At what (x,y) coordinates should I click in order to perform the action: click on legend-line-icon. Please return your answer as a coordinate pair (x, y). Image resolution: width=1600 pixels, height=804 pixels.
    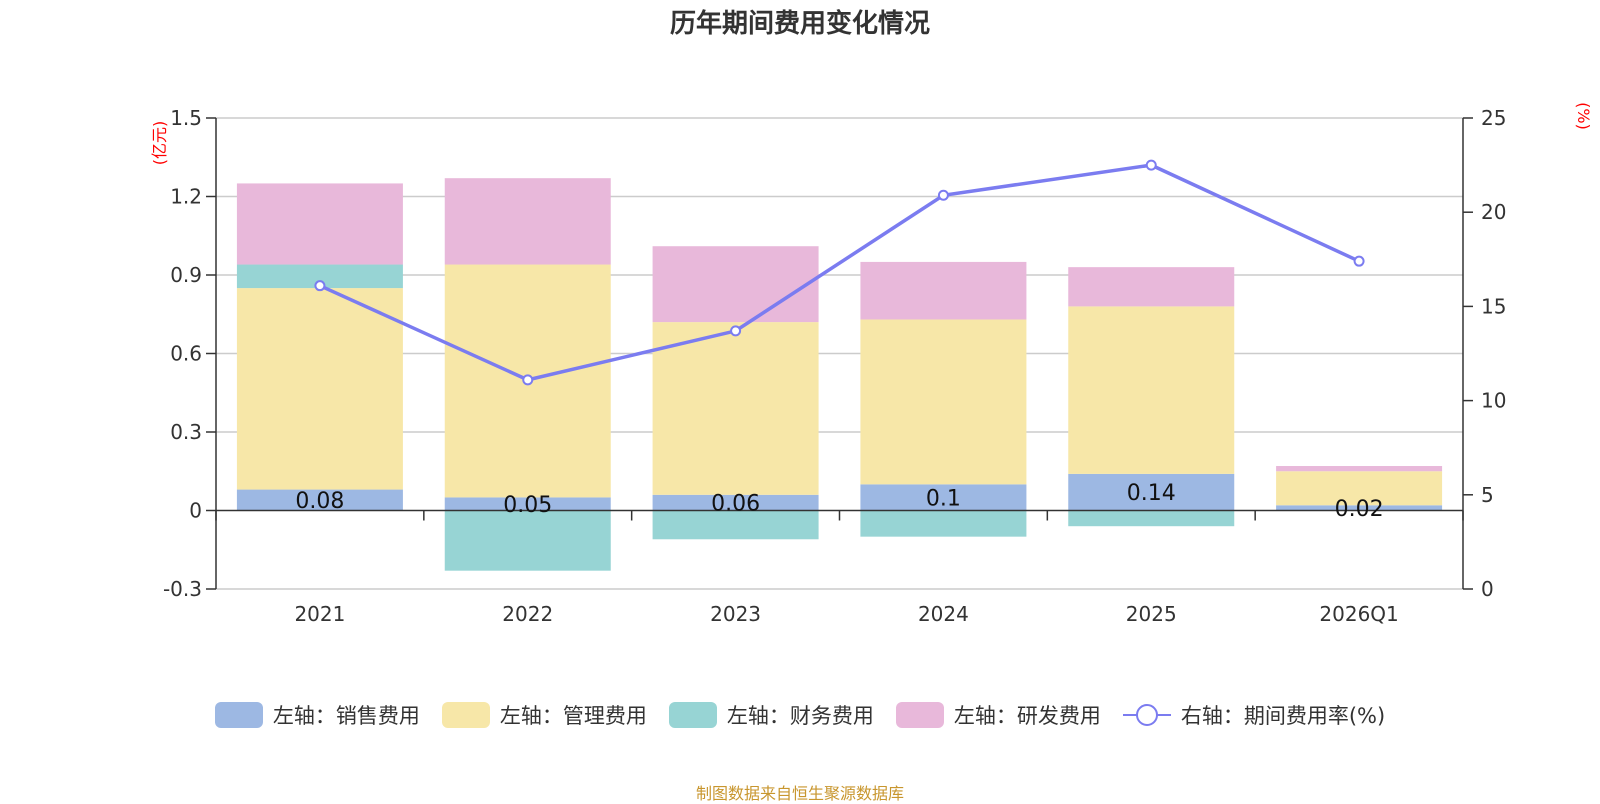
    Looking at the image, I should click on (1146, 715).